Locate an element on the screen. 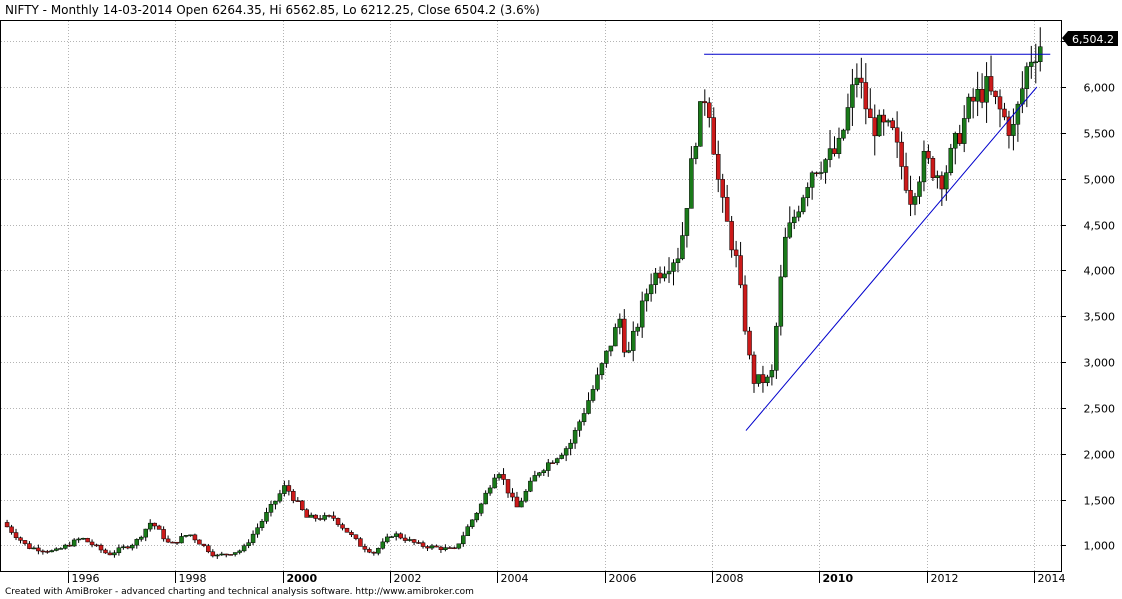  x-tick-label: 2012 is located at coordinates (945, 578).